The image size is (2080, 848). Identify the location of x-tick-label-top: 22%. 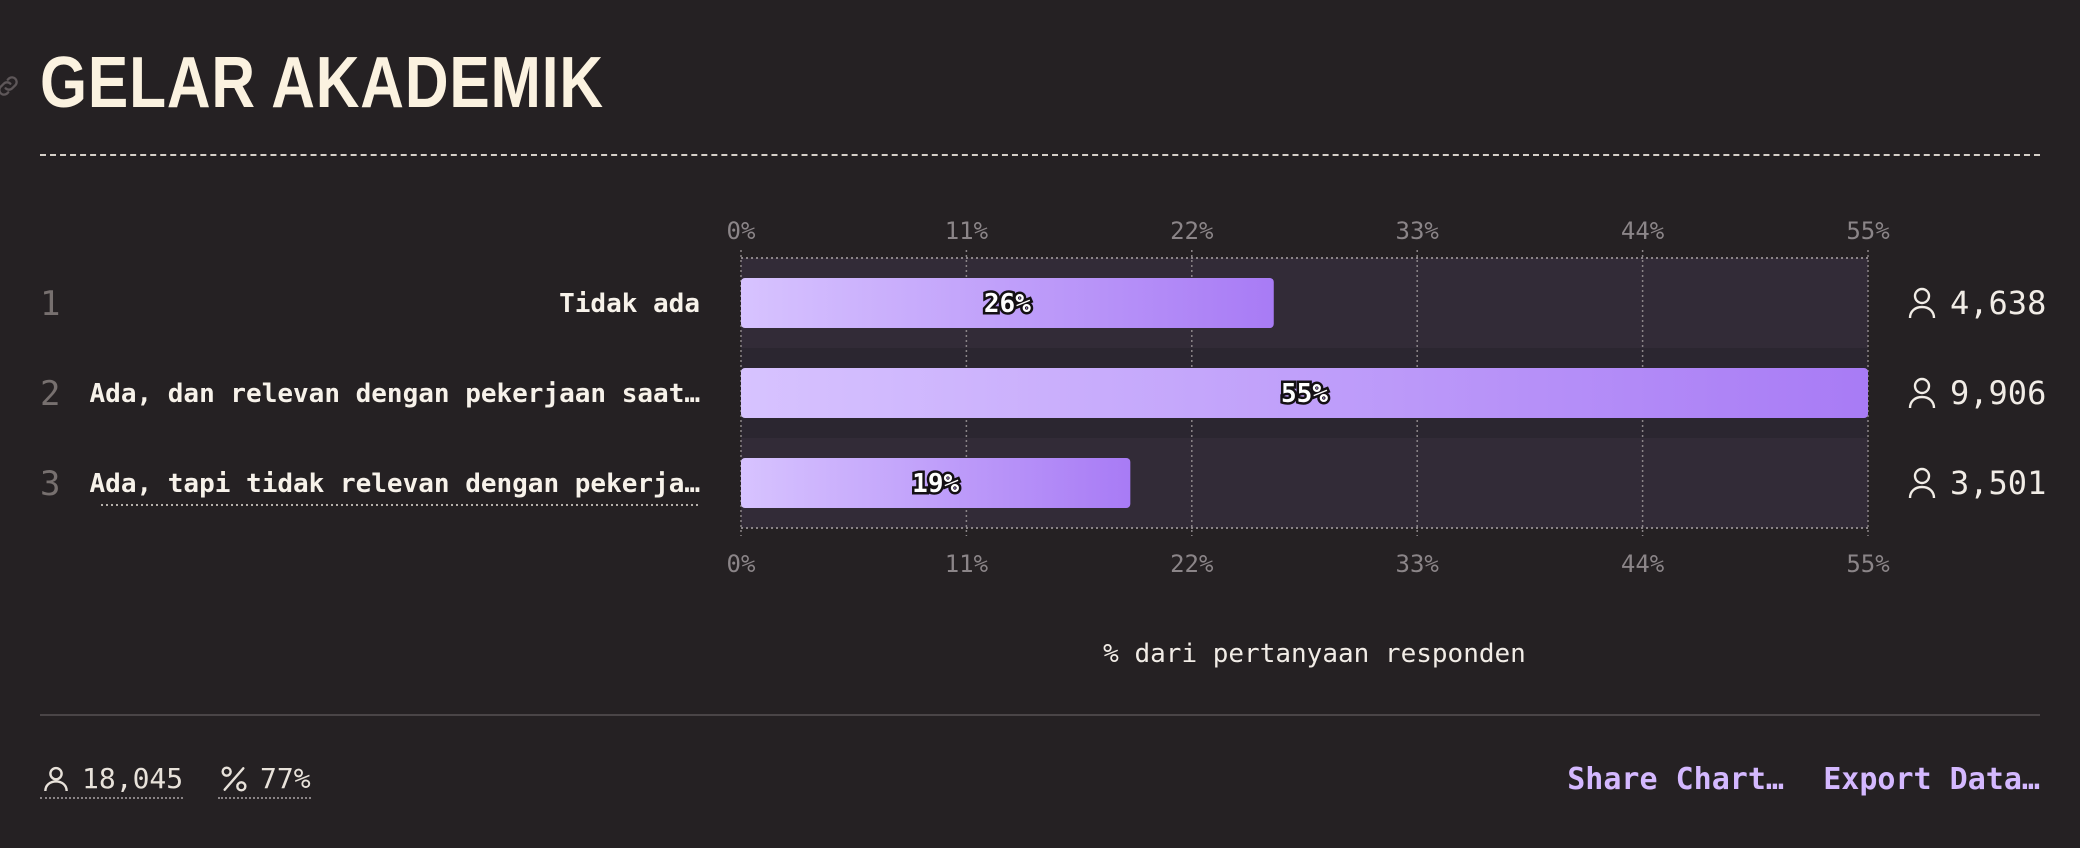
(1192, 231).